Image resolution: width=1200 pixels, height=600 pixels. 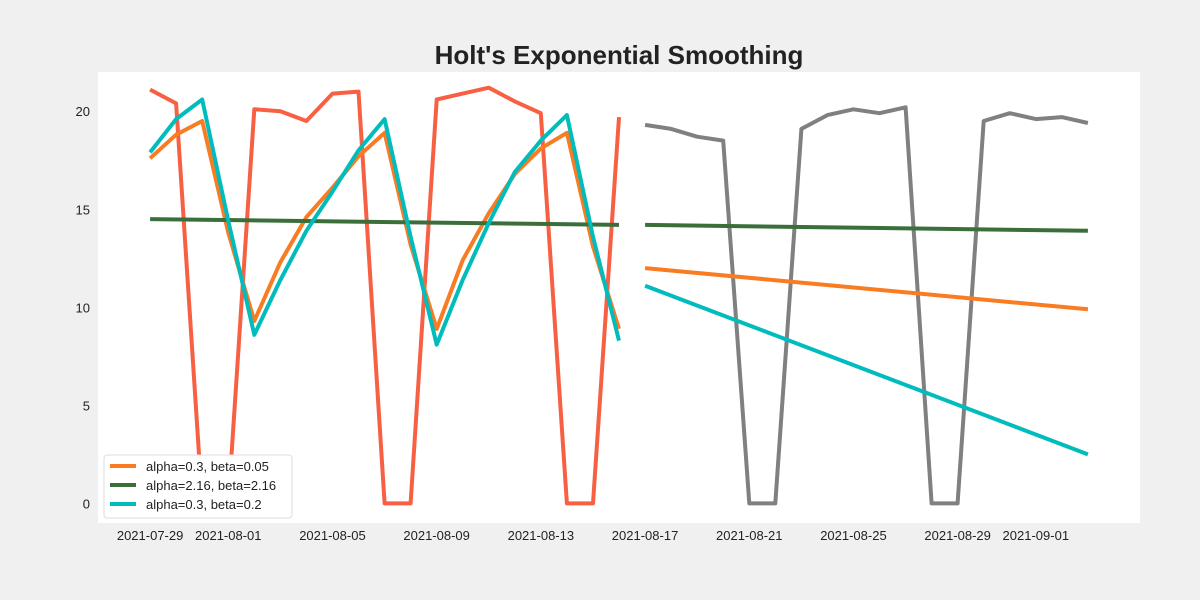 I want to click on y-tick-label: 0, so click(x=86, y=503).